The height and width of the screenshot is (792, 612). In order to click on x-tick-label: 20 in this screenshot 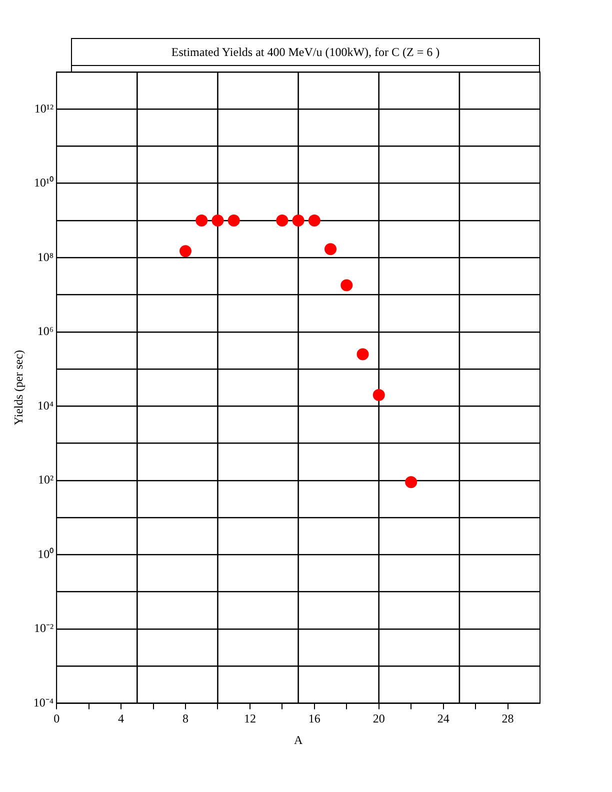, I will do `click(378, 719)`.